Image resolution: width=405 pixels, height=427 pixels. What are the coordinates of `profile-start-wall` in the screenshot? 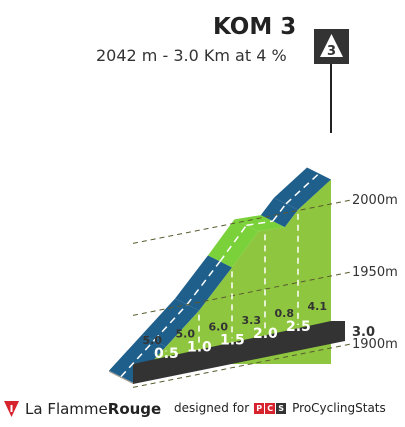 It's located at (121, 377).